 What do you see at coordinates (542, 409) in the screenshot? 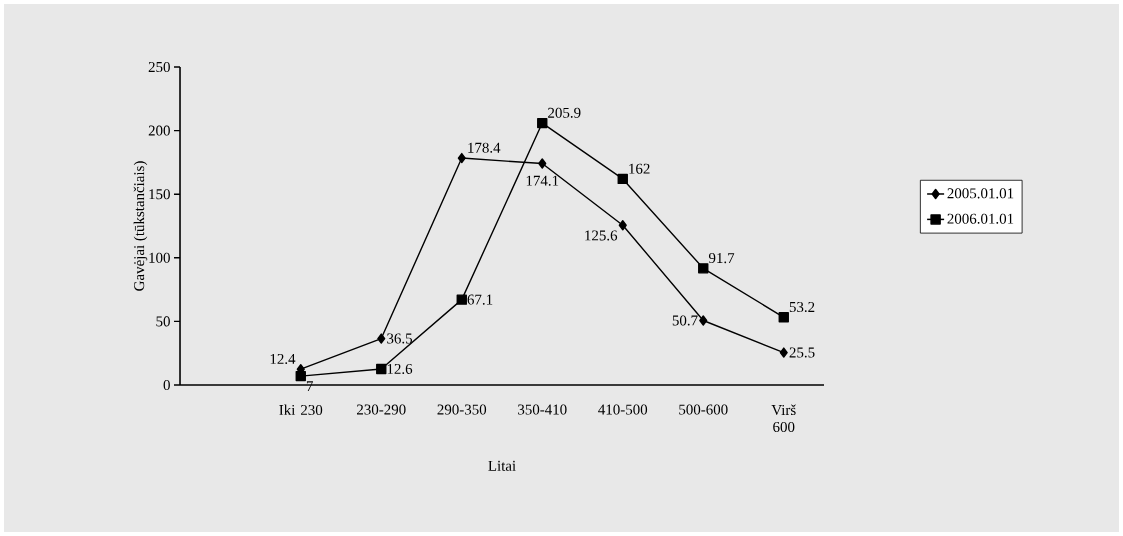
I see `x-tick-label: 350-410` at bounding box center [542, 409].